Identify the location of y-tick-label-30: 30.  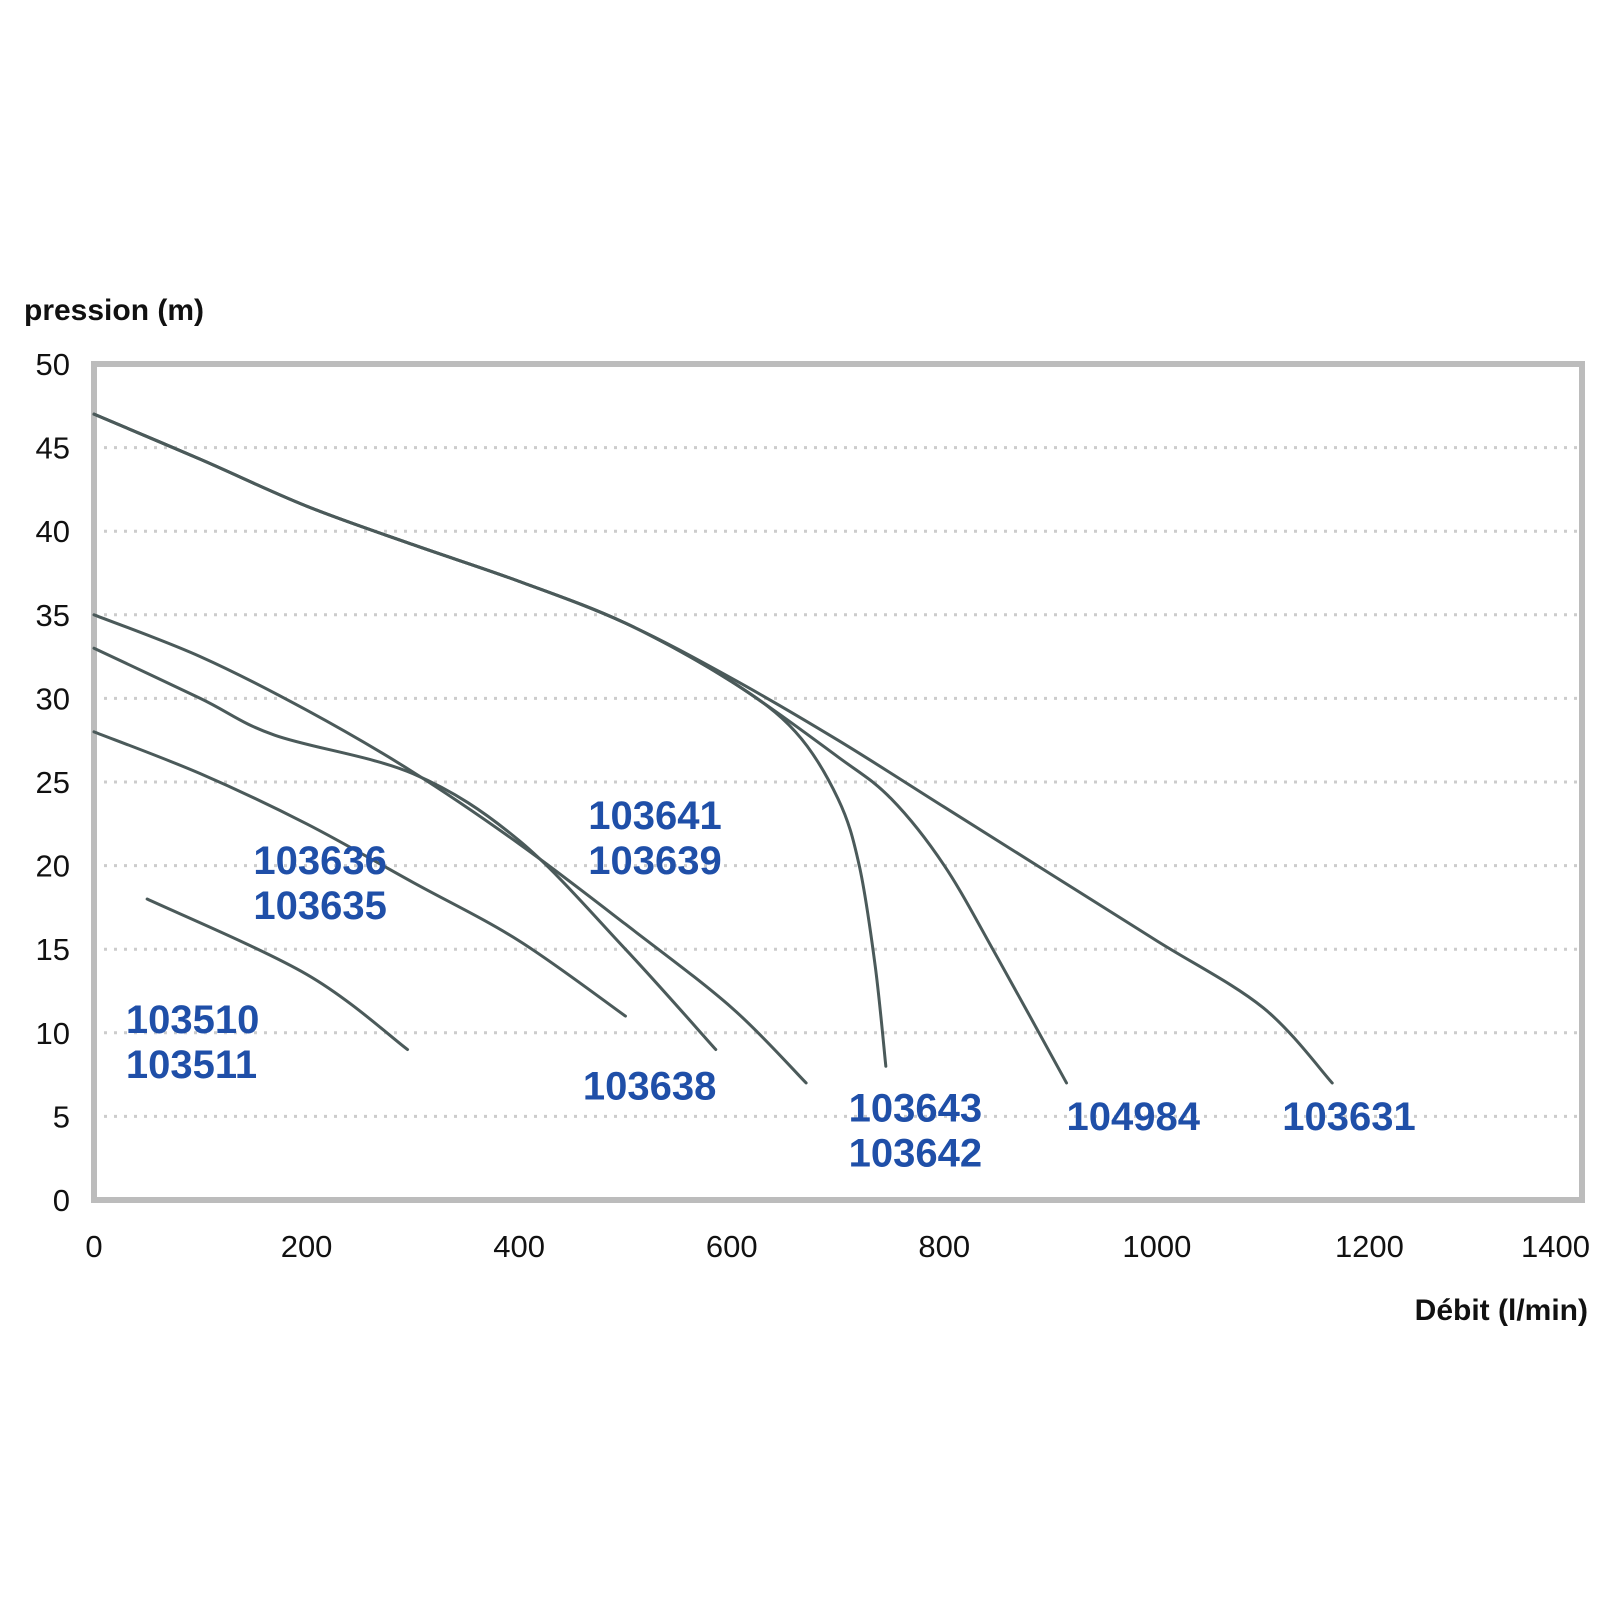
(53, 698).